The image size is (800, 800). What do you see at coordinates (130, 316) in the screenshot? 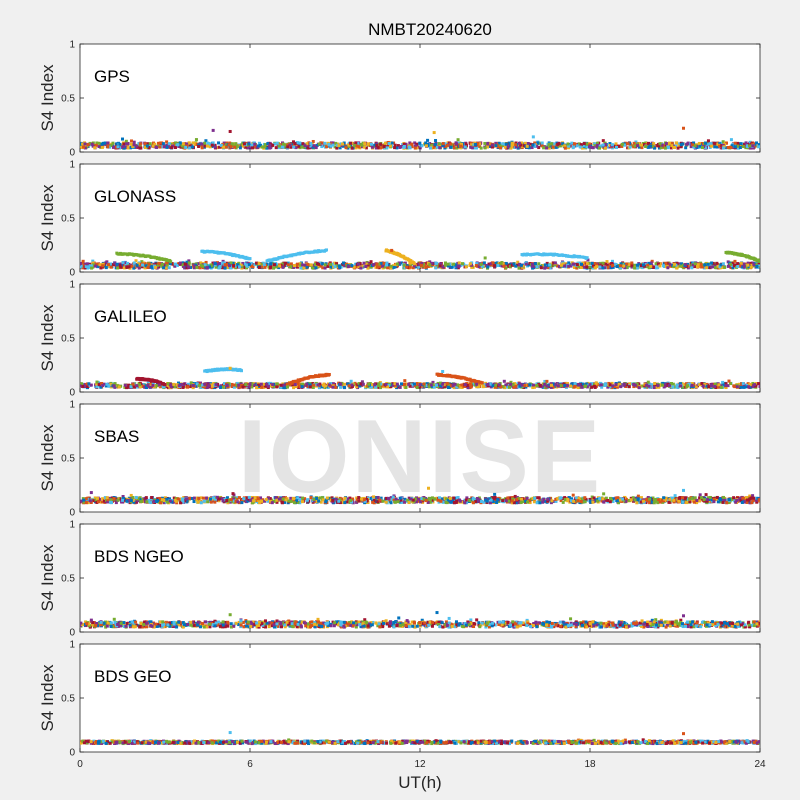
I see `panel-label: GALILEO` at bounding box center [130, 316].